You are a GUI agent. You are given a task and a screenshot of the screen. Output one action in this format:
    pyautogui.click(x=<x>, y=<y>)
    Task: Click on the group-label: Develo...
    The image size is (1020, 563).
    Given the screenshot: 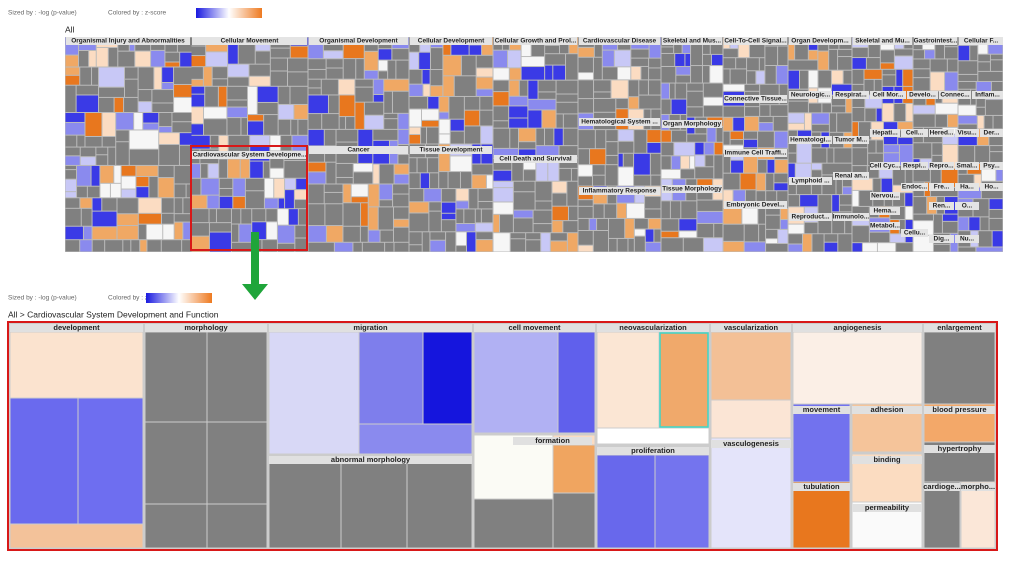 What is the action you would take?
    pyautogui.click(x=922, y=95)
    